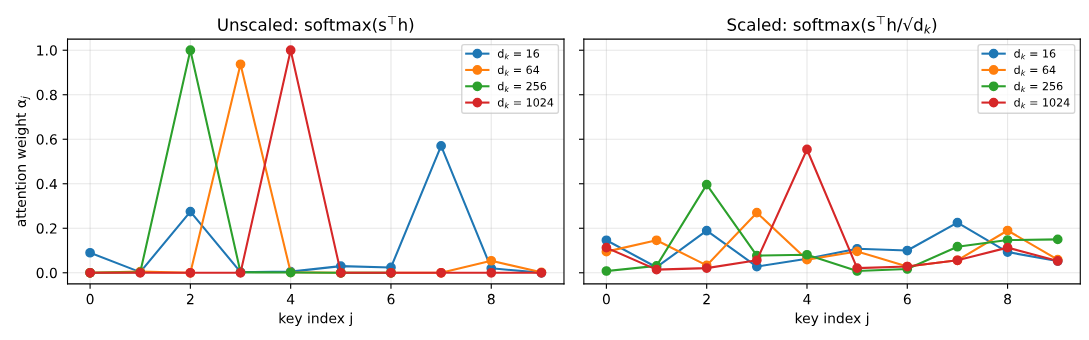 This screenshot has height=340, width=1089. I want to click on y-axis-title: attention weight α$_{j}$, so click(23, 161).